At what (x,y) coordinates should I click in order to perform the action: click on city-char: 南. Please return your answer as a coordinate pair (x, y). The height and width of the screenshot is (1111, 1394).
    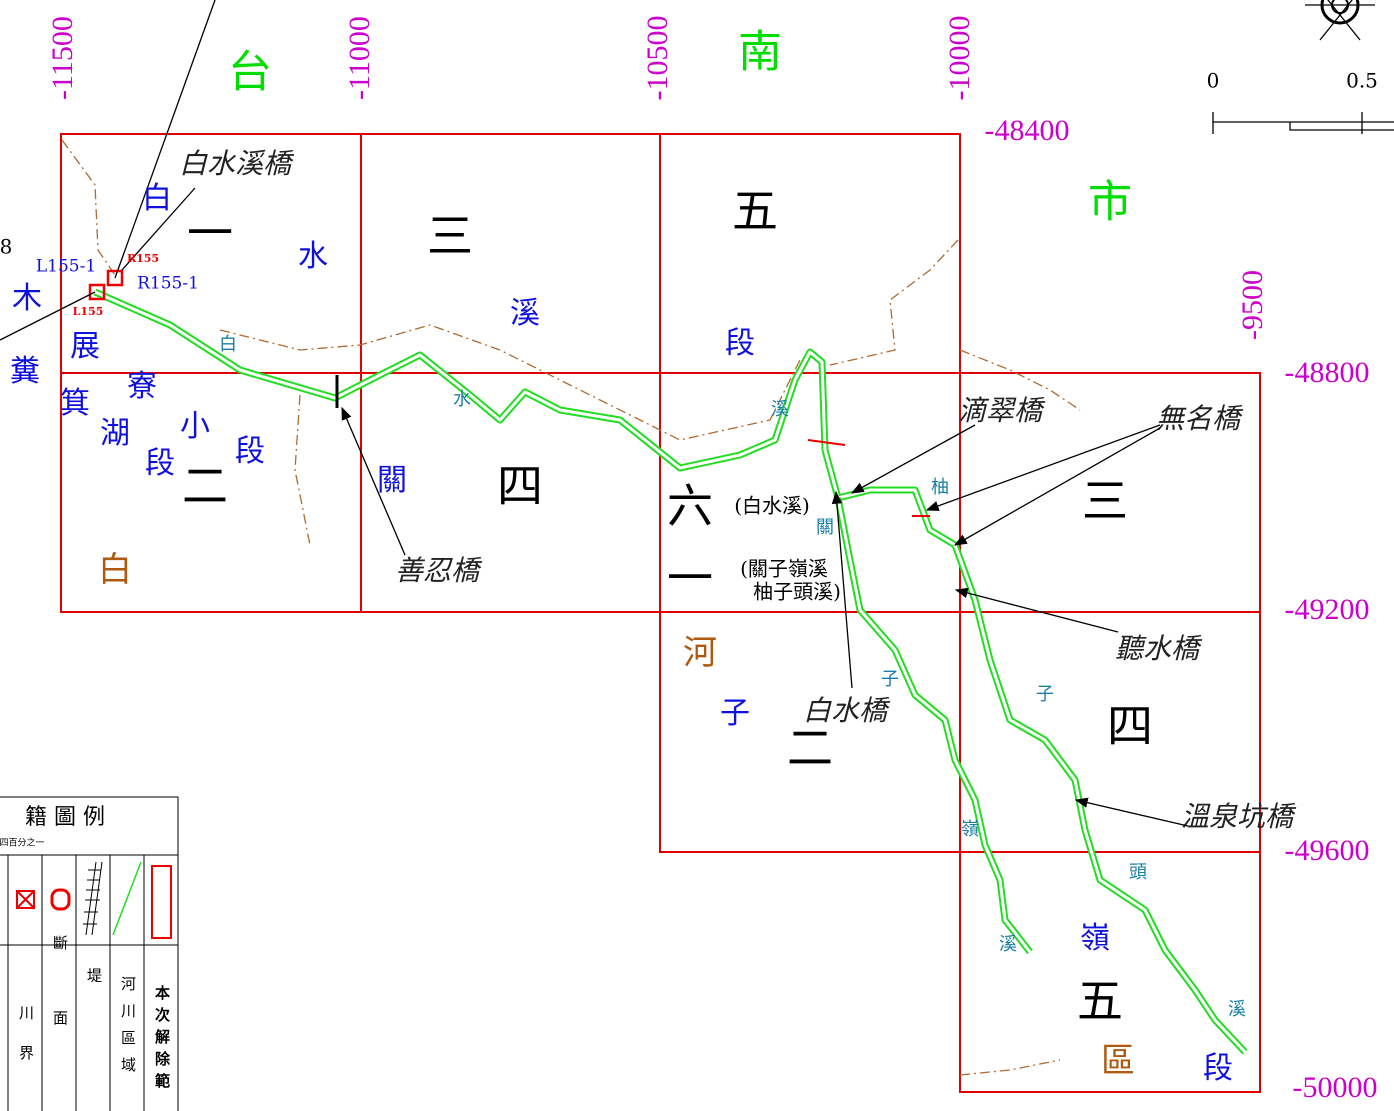
    Looking at the image, I should click on (760, 52).